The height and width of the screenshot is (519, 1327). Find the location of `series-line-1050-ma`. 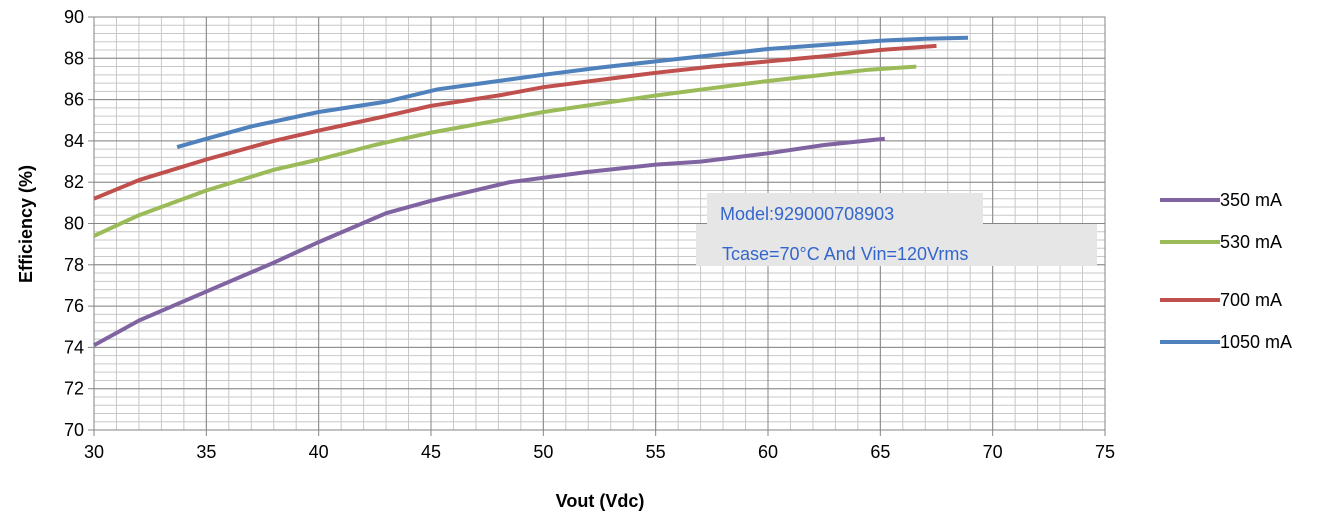

series-line-1050-ma is located at coordinates (572, 92).